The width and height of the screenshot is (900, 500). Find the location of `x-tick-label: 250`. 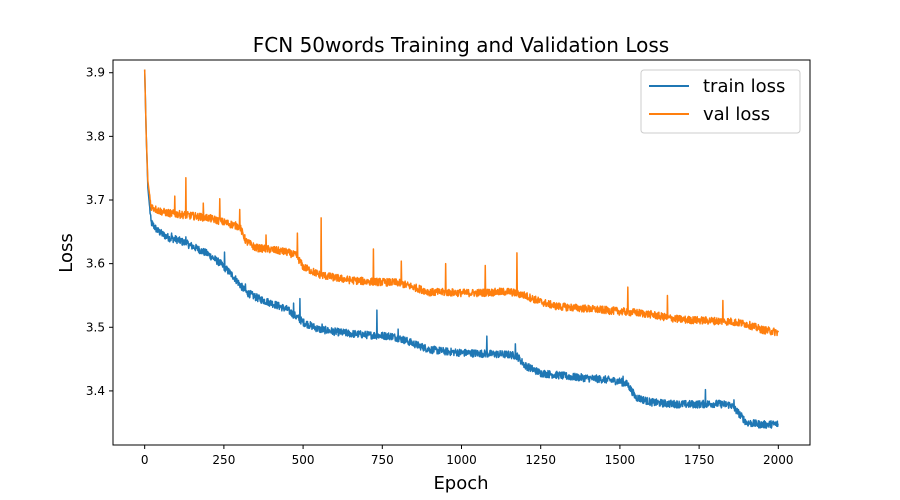

x-tick-label: 250 is located at coordinates (223, 460).